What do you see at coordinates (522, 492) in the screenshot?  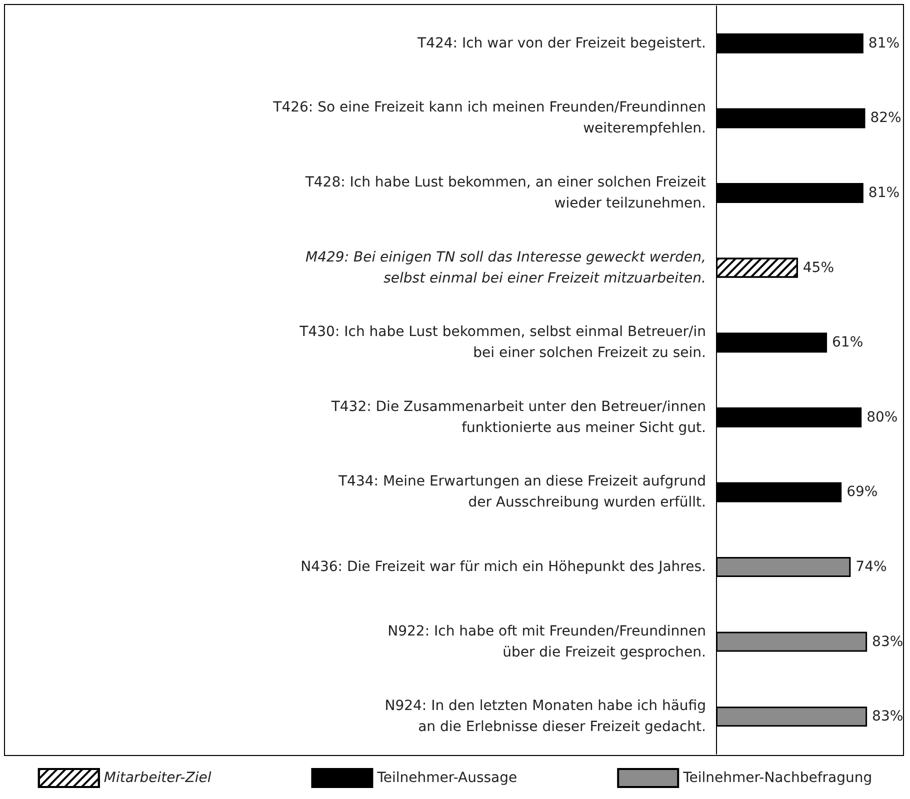 I see `y-tick-label: T434: Meine Erwartungen an diese Freizeit aufgrund der Ausschreibung wurden erfüllt.` at bounding box center [522, 492].